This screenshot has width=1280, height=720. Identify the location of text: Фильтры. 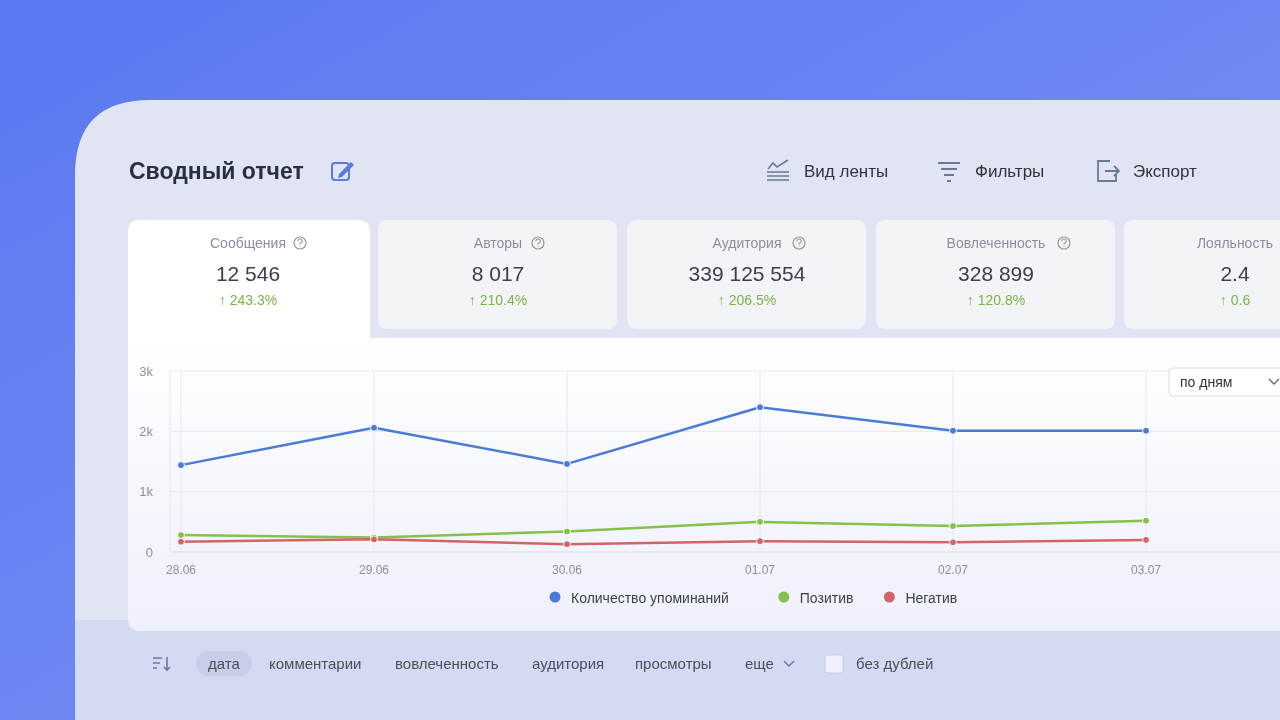
(1010, 171).